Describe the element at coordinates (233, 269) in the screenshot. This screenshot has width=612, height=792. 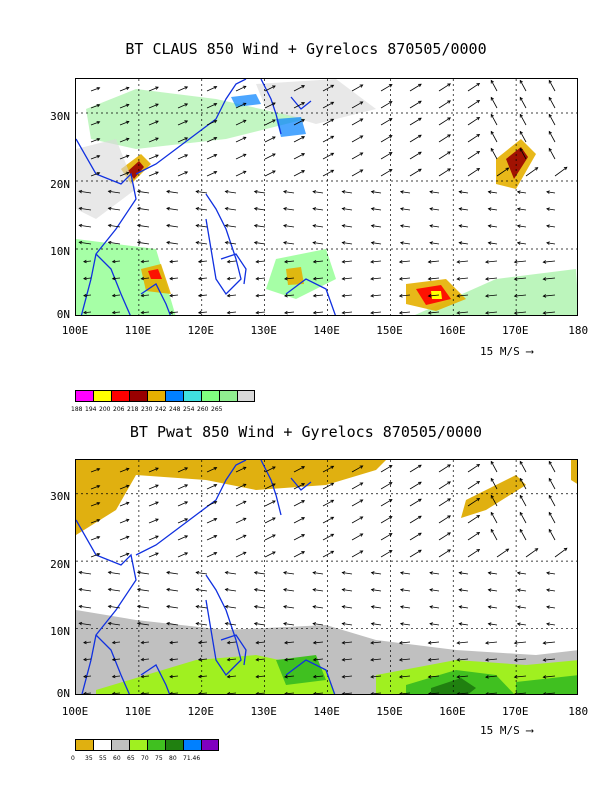
I see `coastline` at that location.